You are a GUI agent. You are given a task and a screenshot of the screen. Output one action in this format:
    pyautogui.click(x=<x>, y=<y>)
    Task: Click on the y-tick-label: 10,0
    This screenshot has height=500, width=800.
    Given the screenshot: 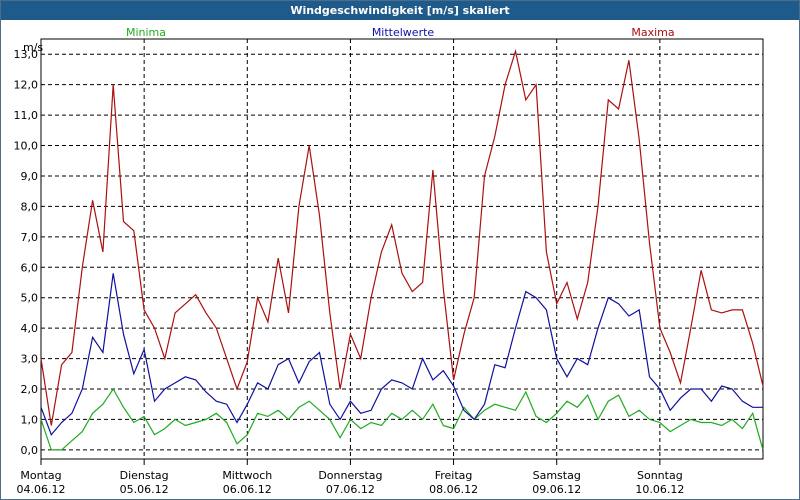 What is the action you would take?
    pyautogui.click(x=26, y=146)
    